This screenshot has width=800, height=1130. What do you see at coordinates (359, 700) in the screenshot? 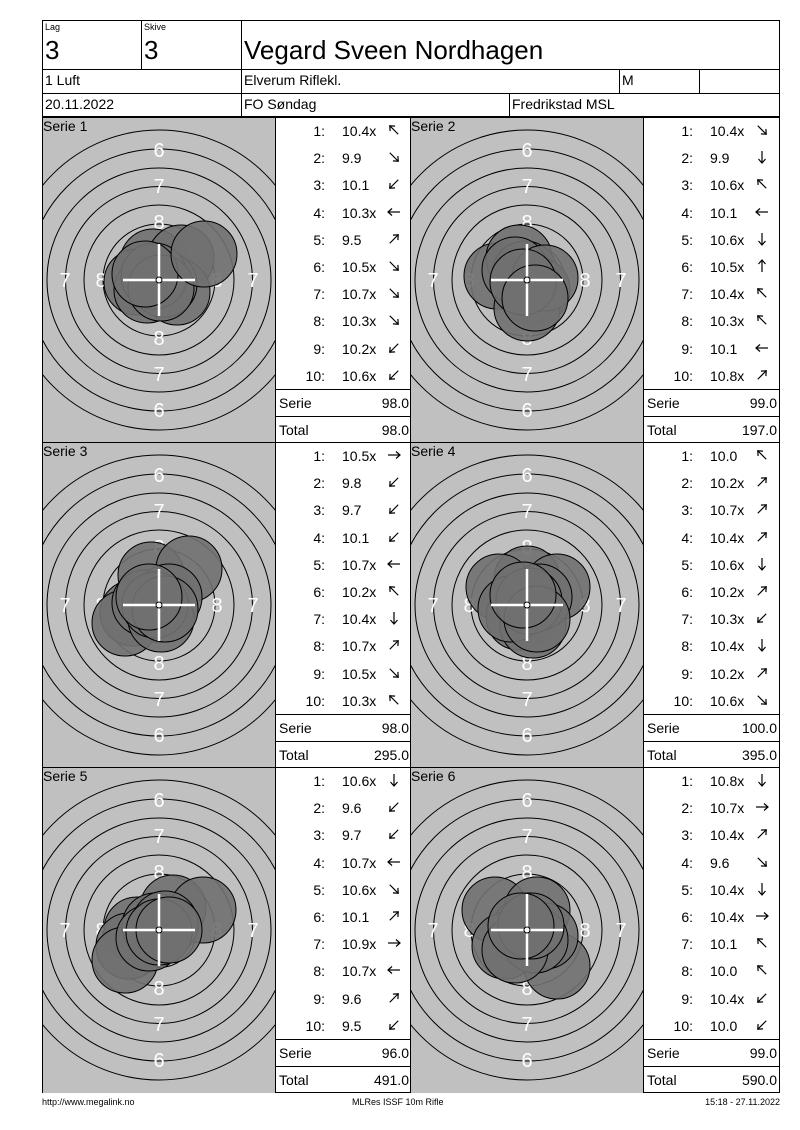
I see `shot-score: 10.3x` at bounding box center [359, 700].